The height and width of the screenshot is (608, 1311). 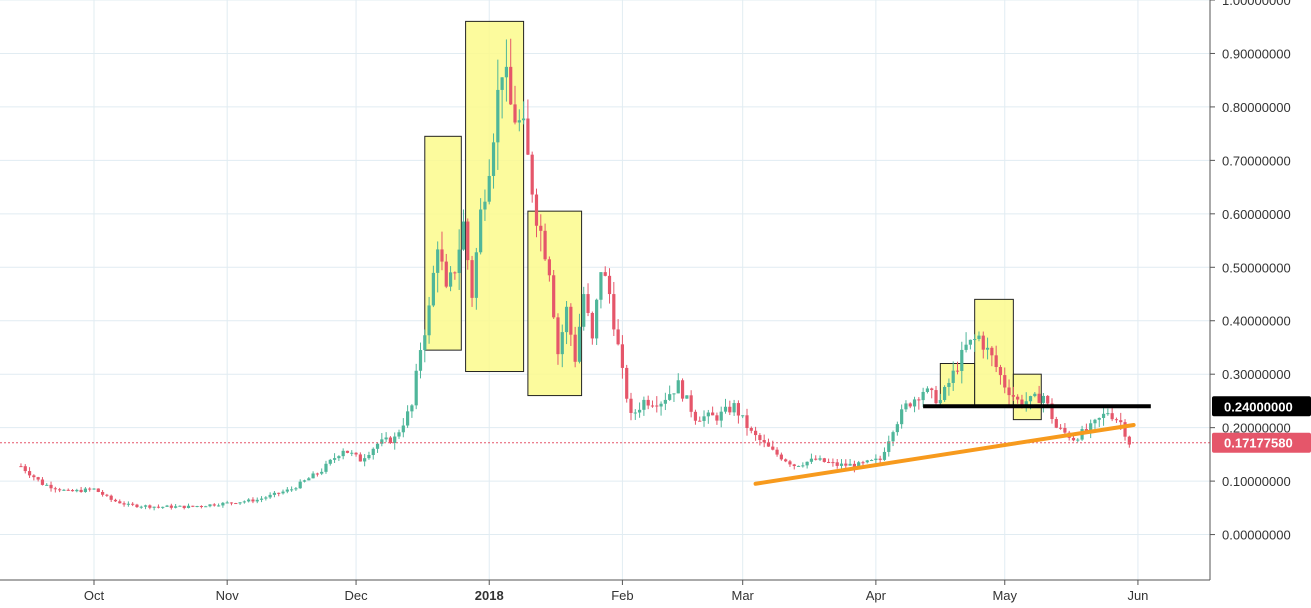 What do you see at coordinates (1256, 267) in the screenshot?
I see `y-tick-label: 0.50000000` at bounding box center [1256, 267].